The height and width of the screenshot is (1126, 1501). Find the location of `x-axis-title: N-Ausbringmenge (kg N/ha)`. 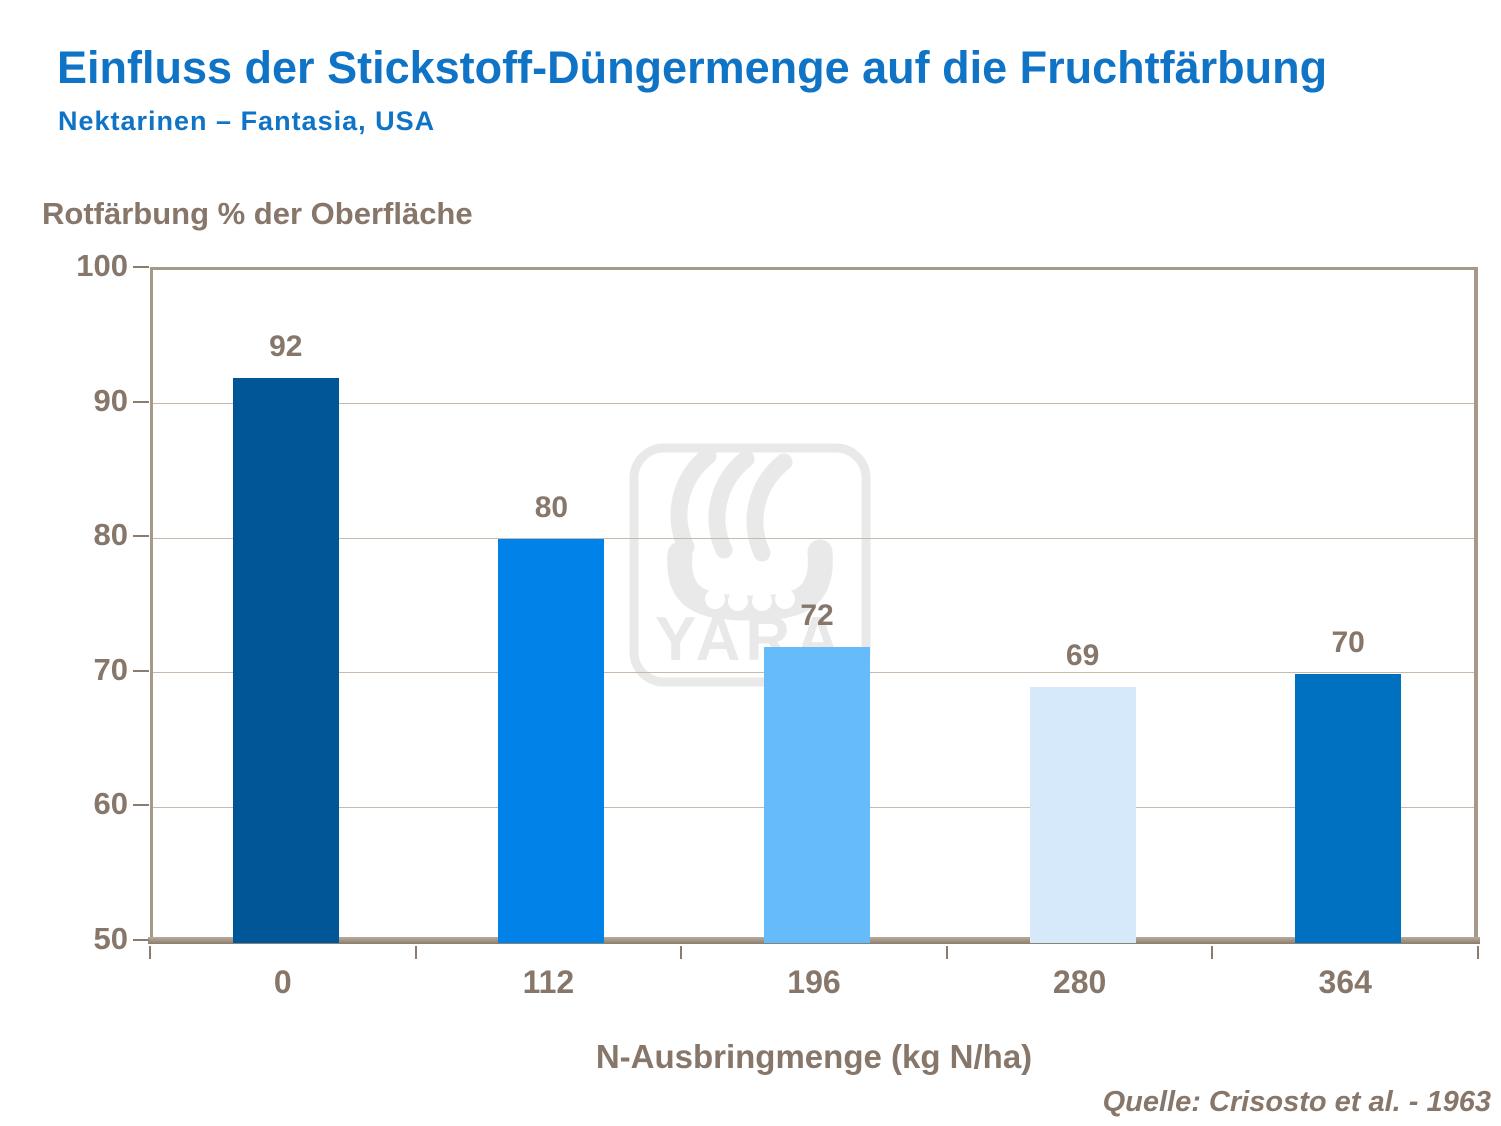

x-axis-title: N-Ausbringmenge (kg N/ha) is located at coordinates (814, 1056).